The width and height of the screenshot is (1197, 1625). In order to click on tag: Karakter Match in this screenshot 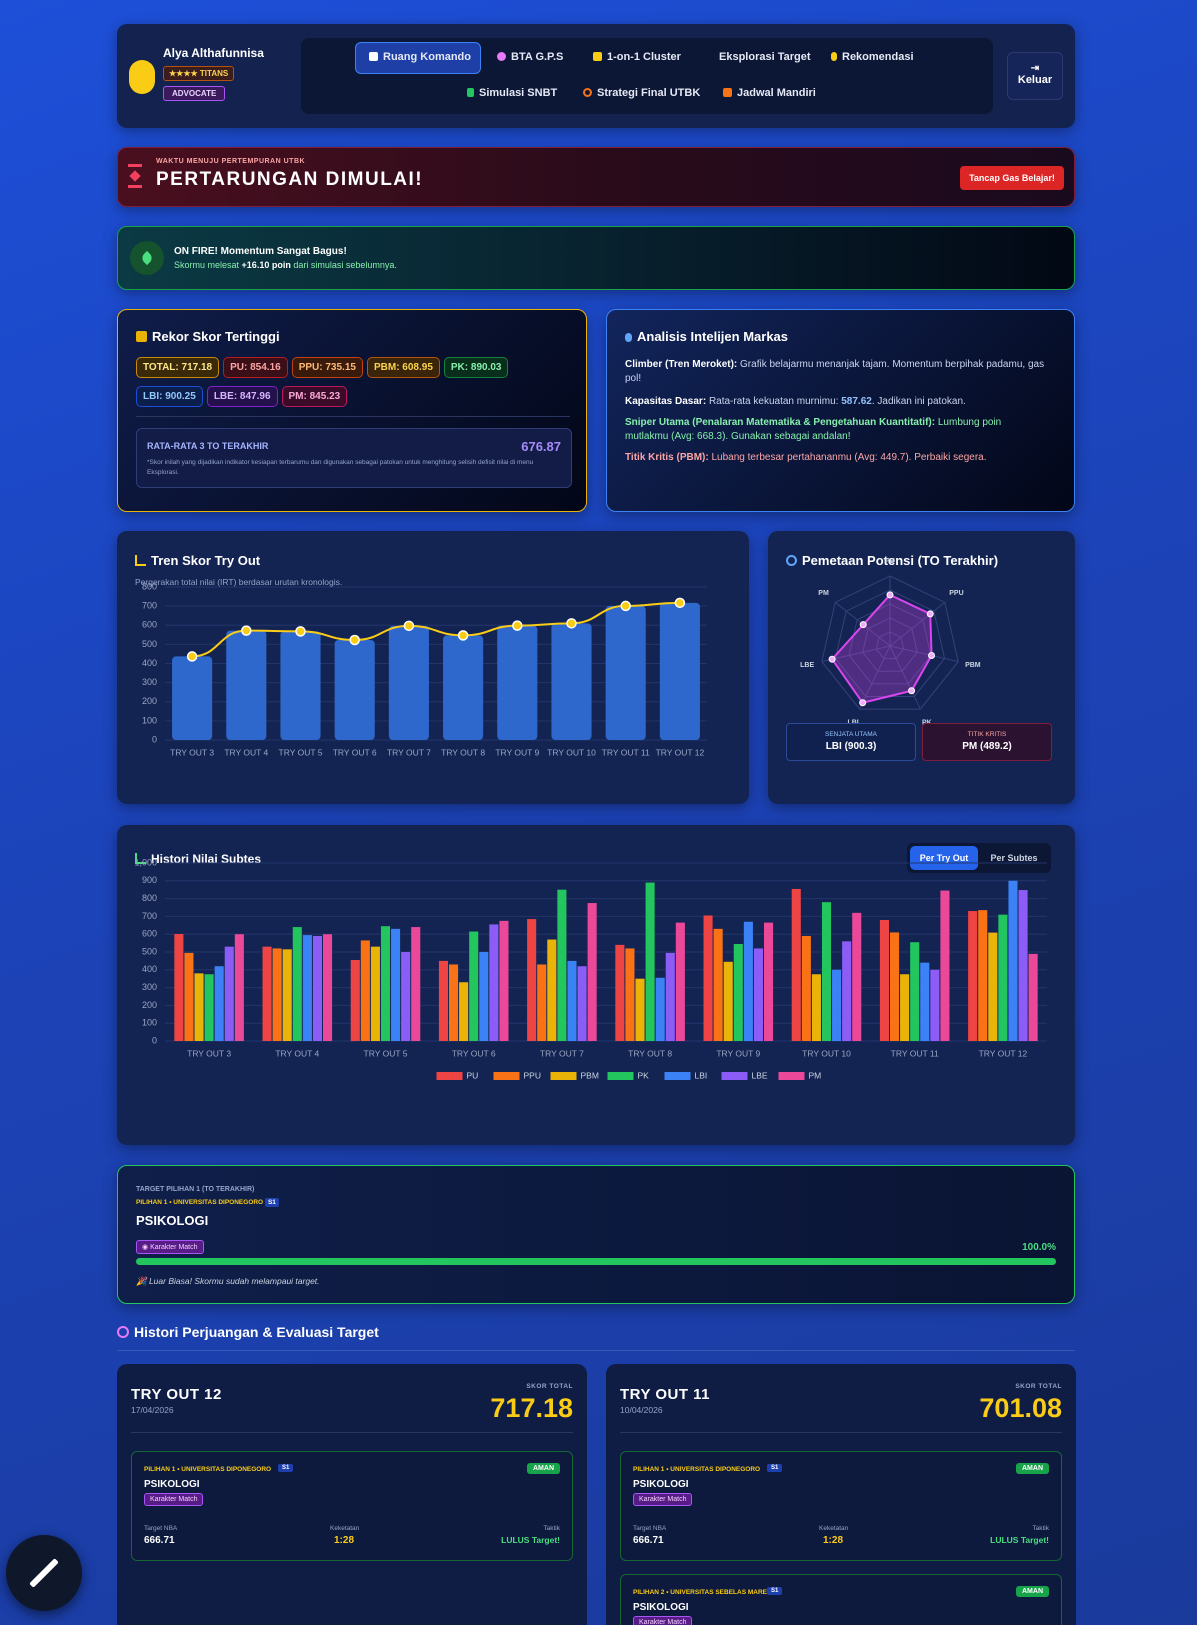, I will do `click(174, 1247)`.